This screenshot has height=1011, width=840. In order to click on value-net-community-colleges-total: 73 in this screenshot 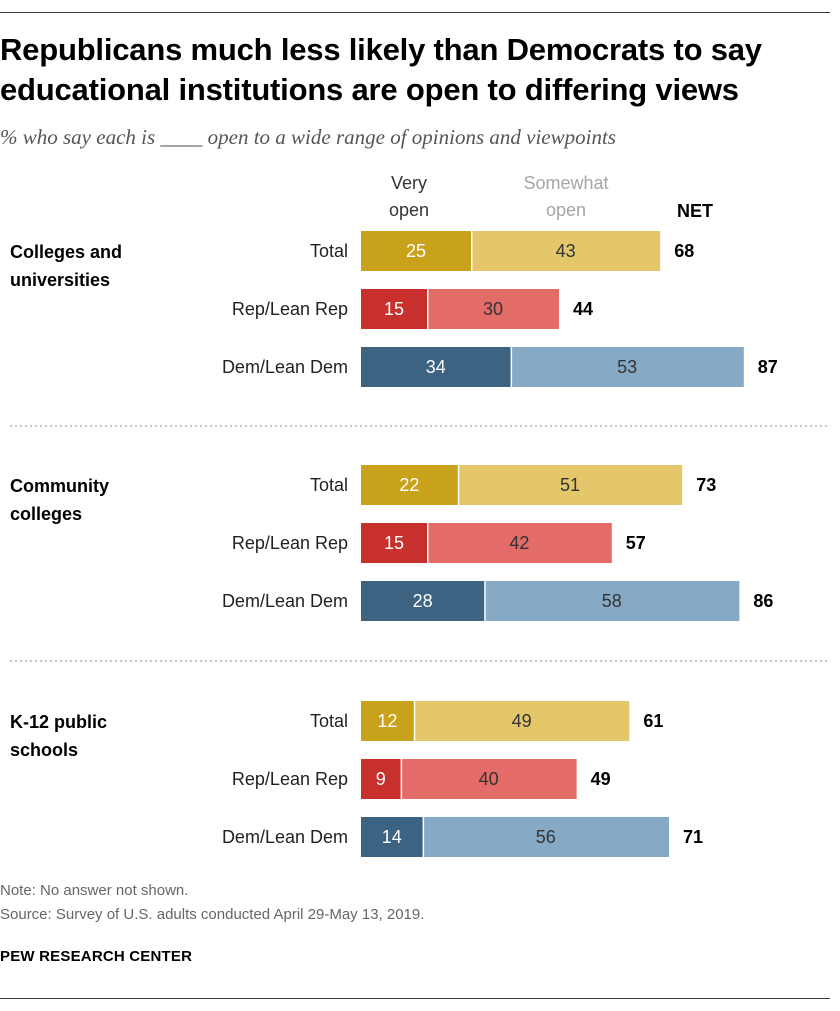, I will do `click(706, 485)`.